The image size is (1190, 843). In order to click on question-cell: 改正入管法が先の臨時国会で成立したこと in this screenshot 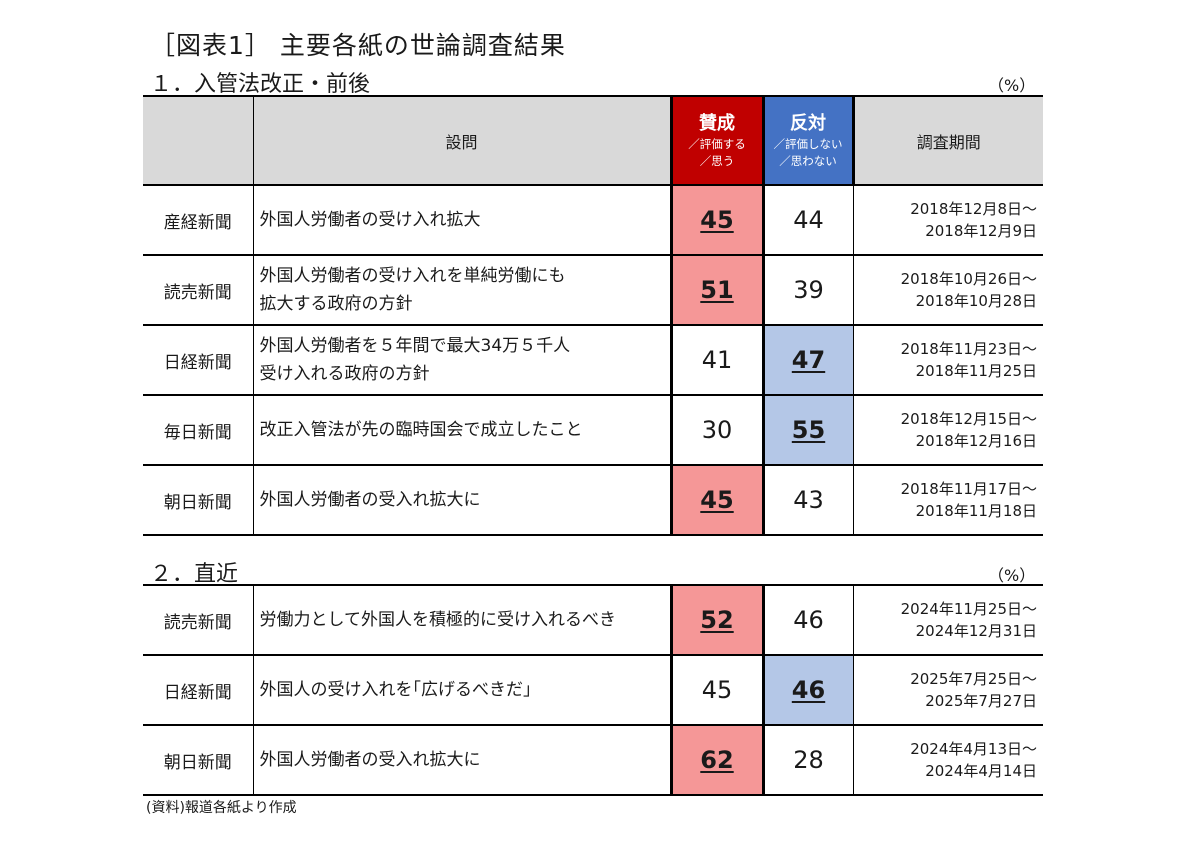, I will do `click(462, 430)`.